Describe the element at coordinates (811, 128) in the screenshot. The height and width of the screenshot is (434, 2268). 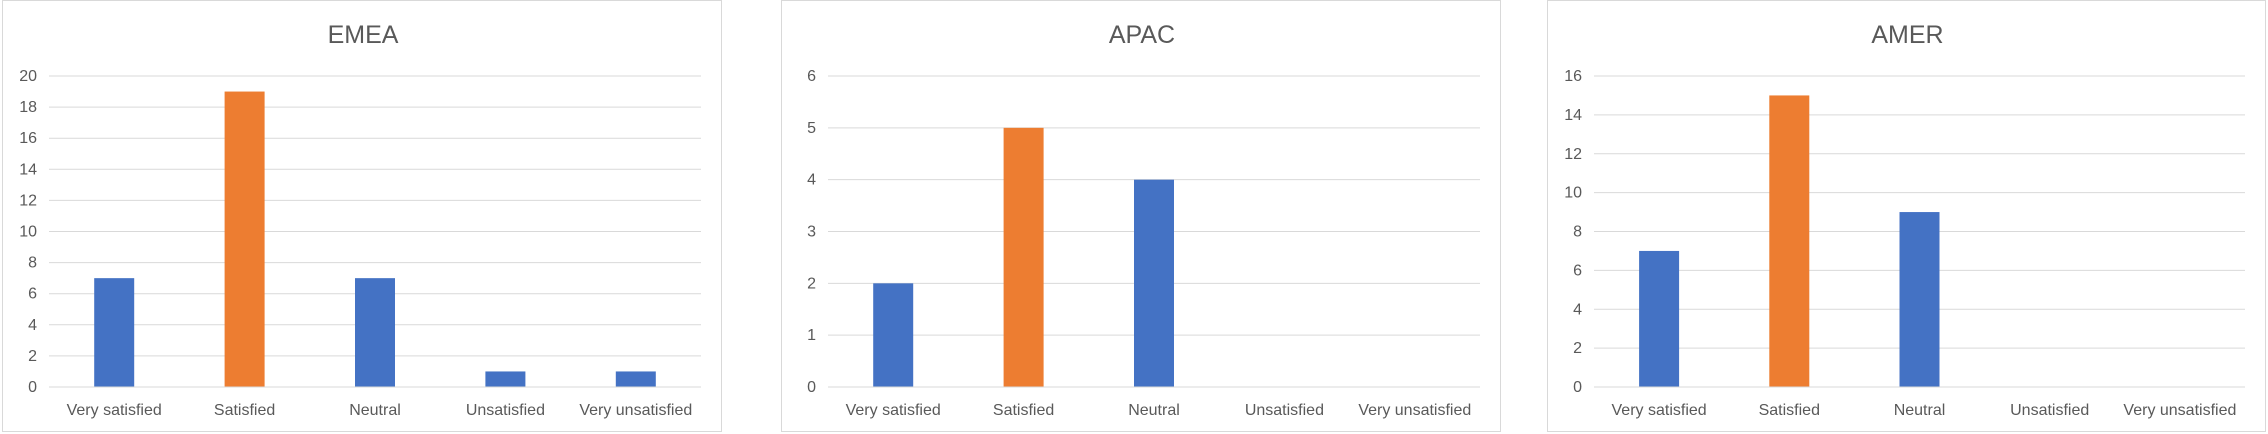
I see `y-tick-label: 5` at that location.